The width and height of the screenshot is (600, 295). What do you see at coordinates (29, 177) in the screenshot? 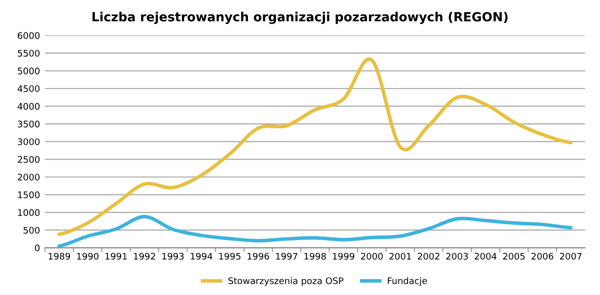
I see `y-tick-label: 2000` at bounding box center [29, 177].